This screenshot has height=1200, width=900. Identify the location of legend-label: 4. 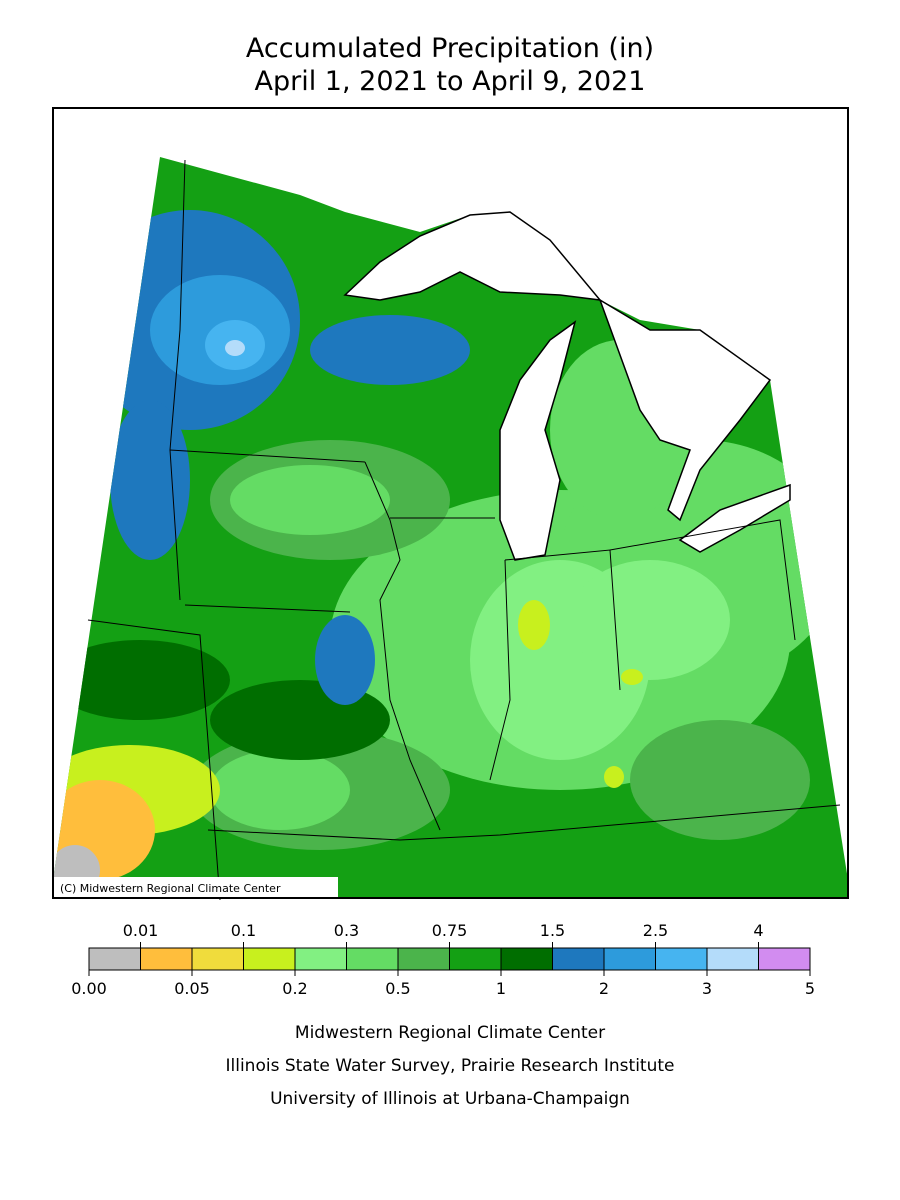
(758, 930).